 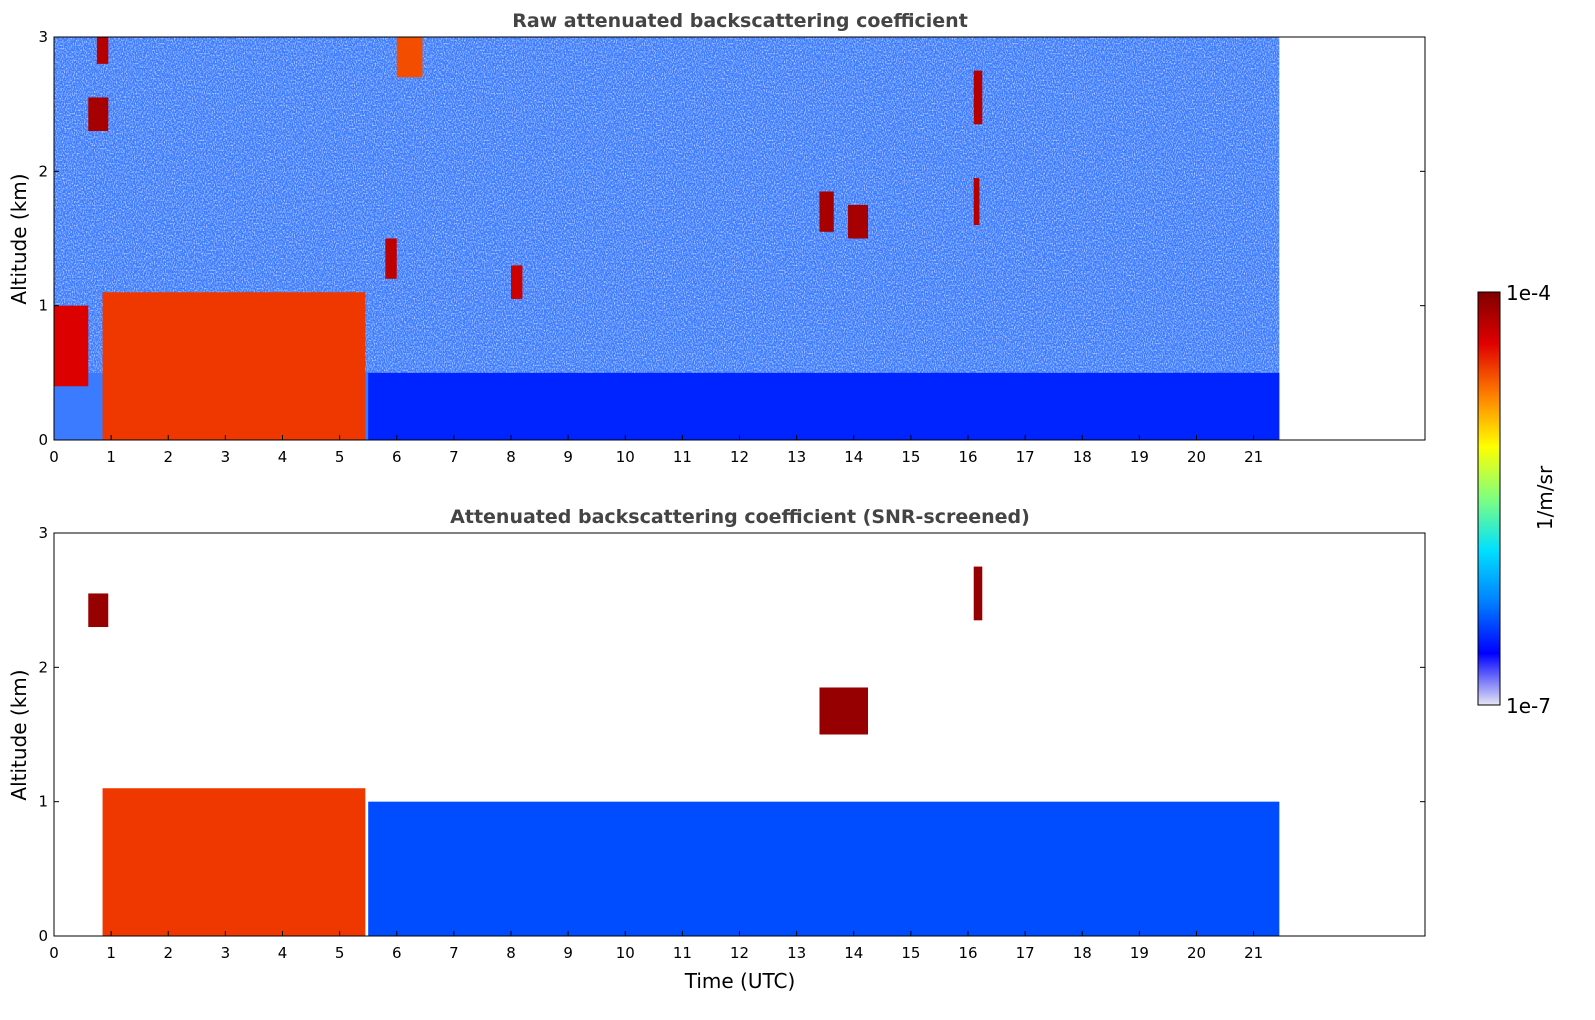 I want to click on y-axis-label-1: Altitude (km), so click(x=19, y=238).